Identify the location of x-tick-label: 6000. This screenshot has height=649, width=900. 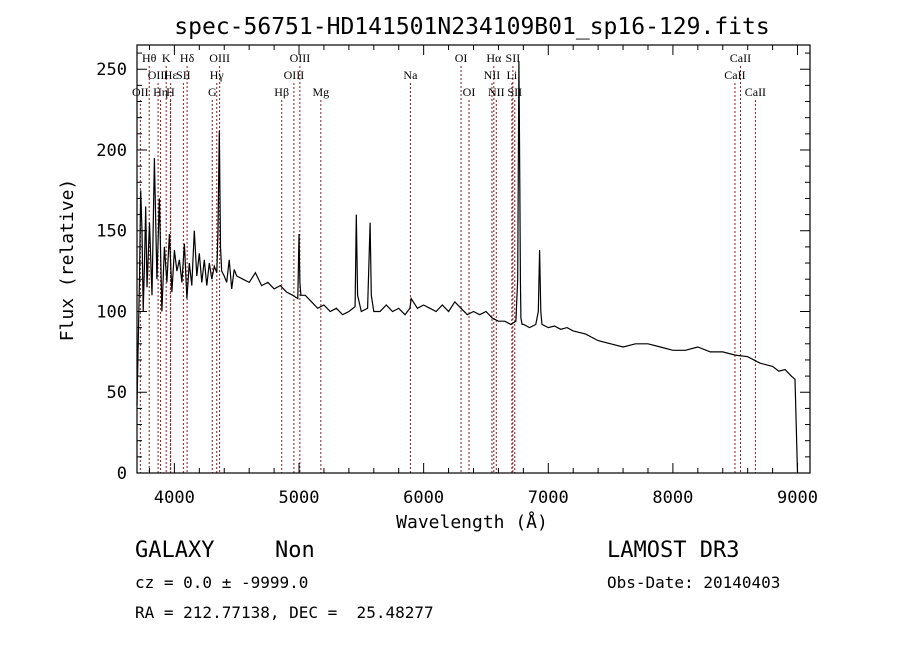
(423, 498).